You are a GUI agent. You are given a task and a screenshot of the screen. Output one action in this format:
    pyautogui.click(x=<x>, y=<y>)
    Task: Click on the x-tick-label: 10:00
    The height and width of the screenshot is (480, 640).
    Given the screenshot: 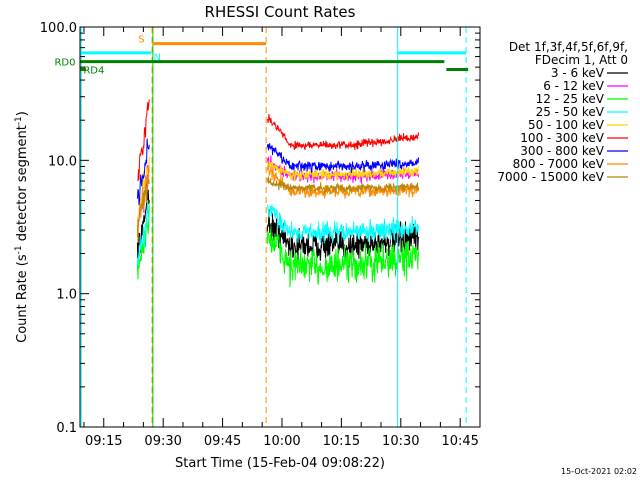 What is the action you would take?
    pyautogui.click(x=281, y=441)
    